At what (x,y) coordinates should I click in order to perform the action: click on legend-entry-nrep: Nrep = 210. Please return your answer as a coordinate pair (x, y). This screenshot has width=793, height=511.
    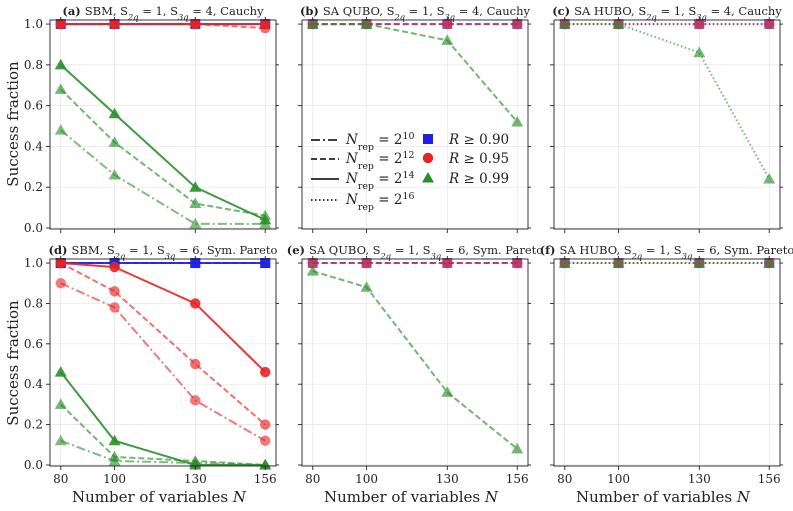
    Looking at the image, I should click on (379, 142).